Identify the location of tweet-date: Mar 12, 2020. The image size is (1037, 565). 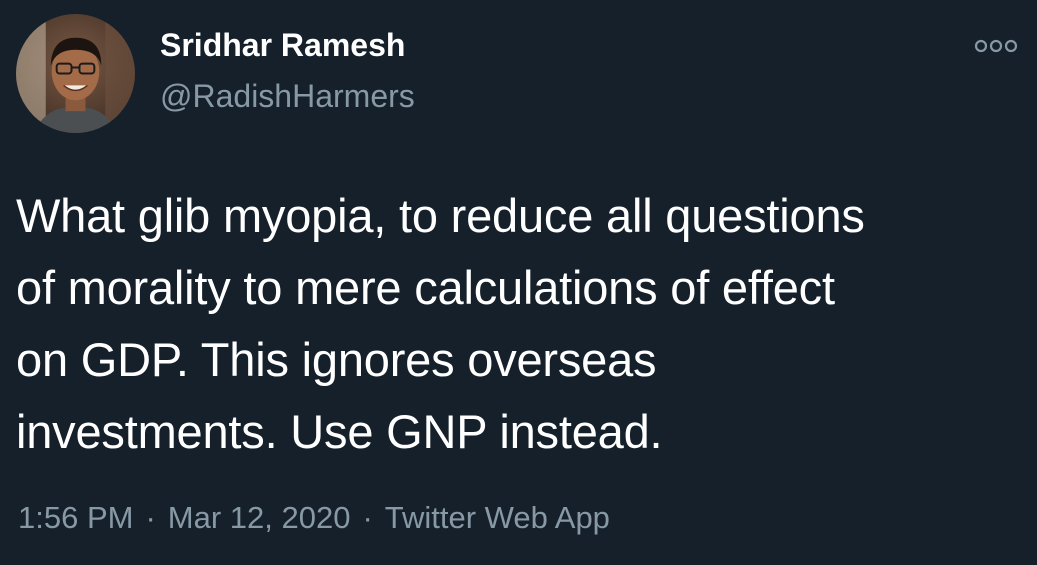
(259, 517).